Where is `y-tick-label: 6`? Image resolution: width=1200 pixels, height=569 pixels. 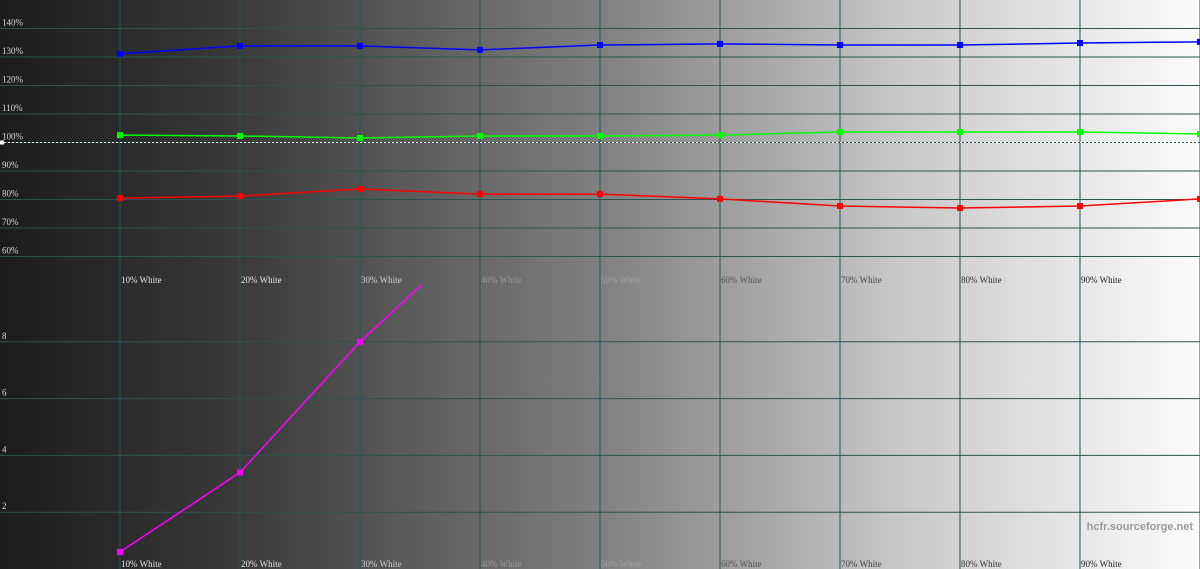 y-tick-label: 6 is located at coordinates (4, 393).